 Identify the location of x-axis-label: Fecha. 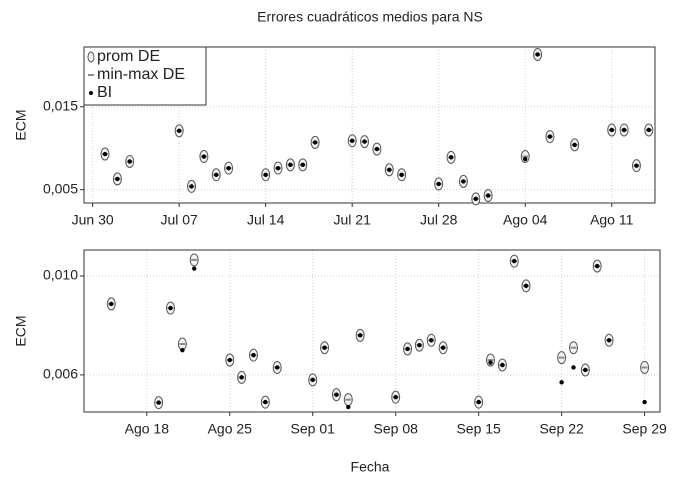
(370, 467).